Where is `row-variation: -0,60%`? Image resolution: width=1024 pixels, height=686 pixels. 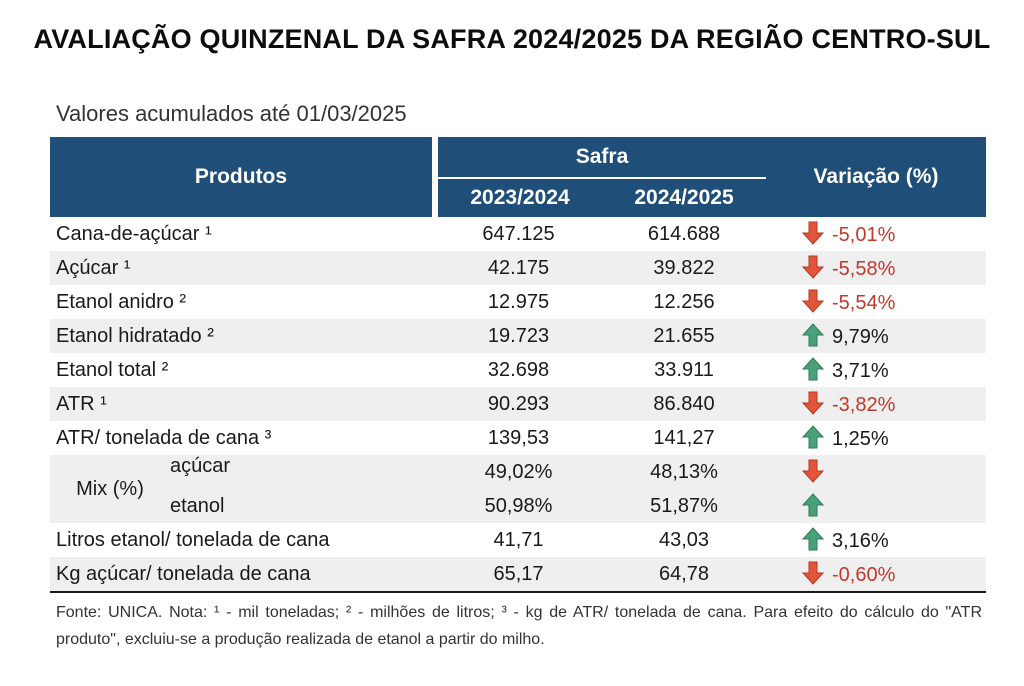
row-variation: -0,60% is located at coordinates (864, 575).